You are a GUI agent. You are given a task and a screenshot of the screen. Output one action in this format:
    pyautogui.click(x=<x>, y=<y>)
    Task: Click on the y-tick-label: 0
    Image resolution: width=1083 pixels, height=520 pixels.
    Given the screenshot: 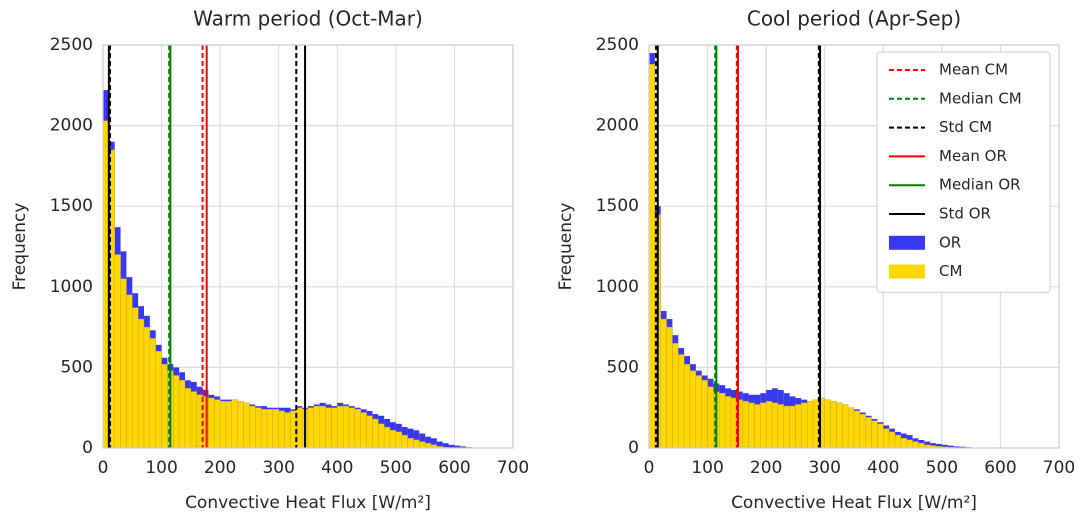 What is the action you would take?
    pyautogui.click(x=87, y=448)
    